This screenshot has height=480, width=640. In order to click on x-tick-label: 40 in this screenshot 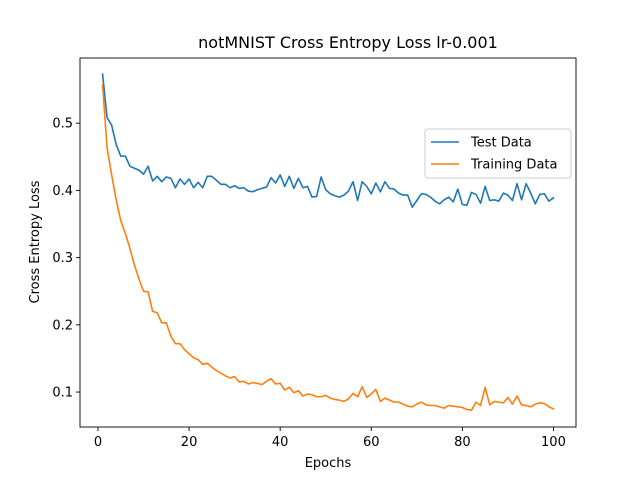, I will do `click(280, 442)`.